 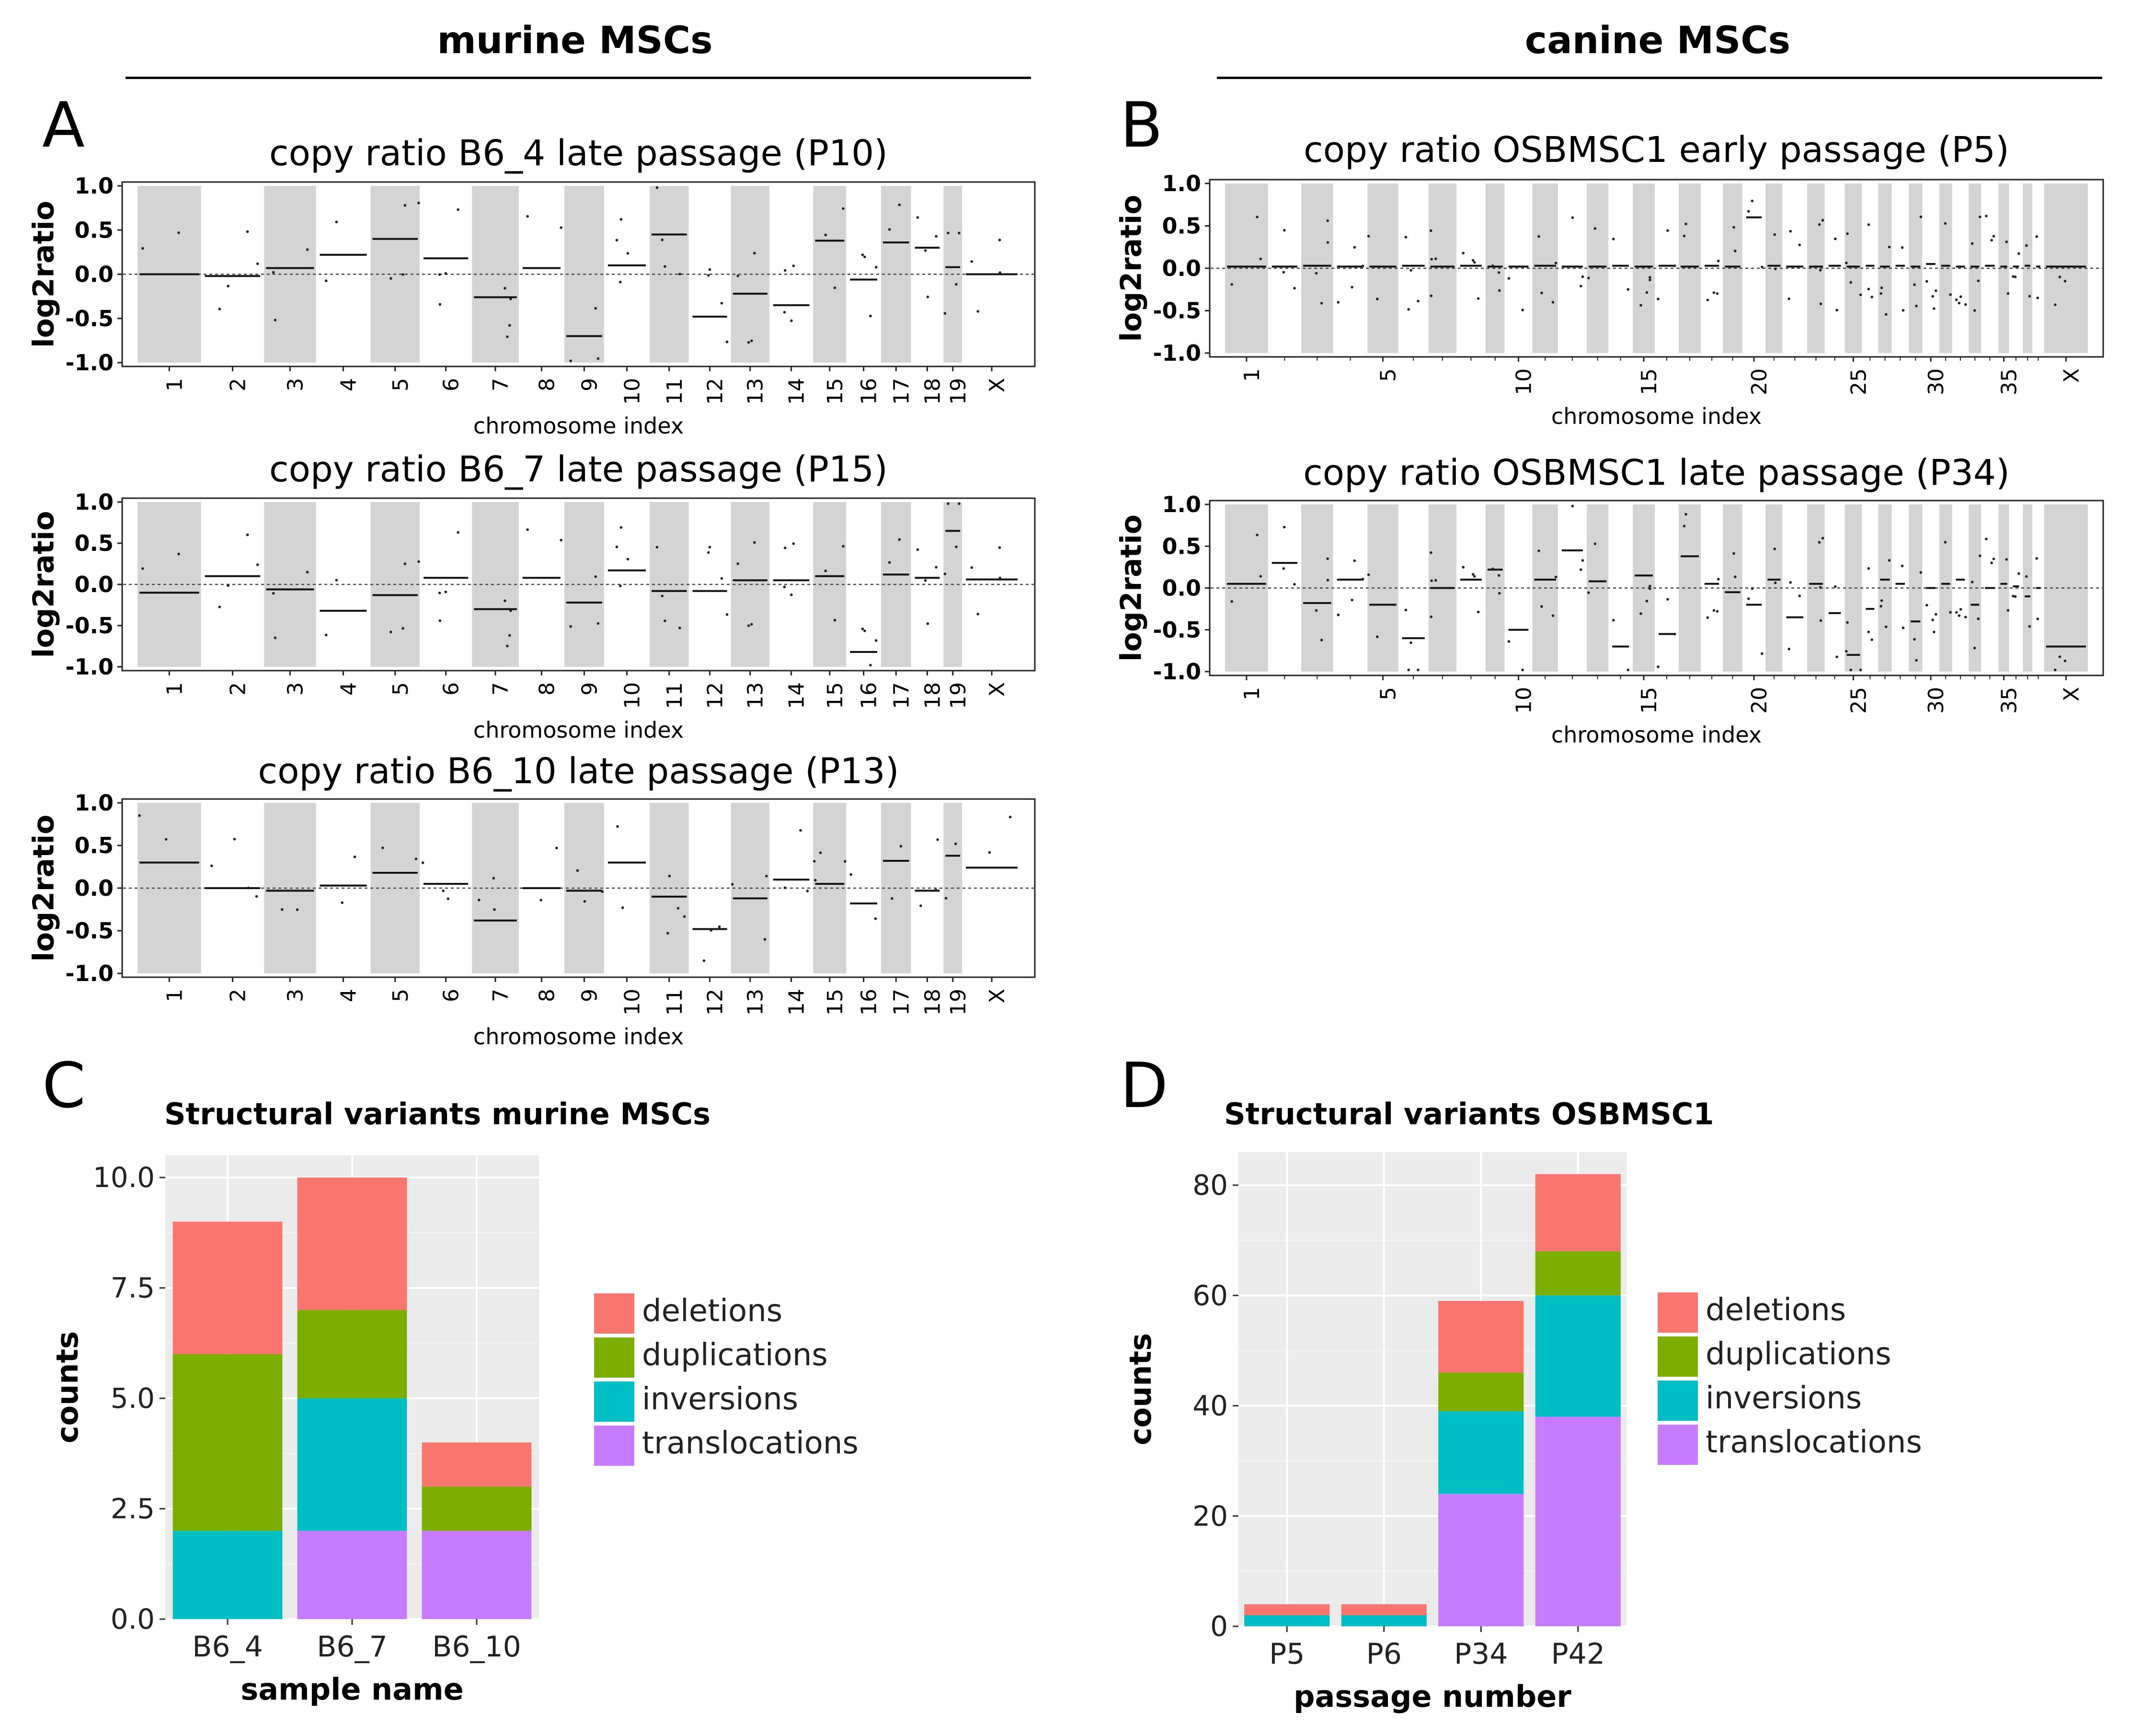 I want to click on x-tick-label: 20, so click(x=1759, y=701).